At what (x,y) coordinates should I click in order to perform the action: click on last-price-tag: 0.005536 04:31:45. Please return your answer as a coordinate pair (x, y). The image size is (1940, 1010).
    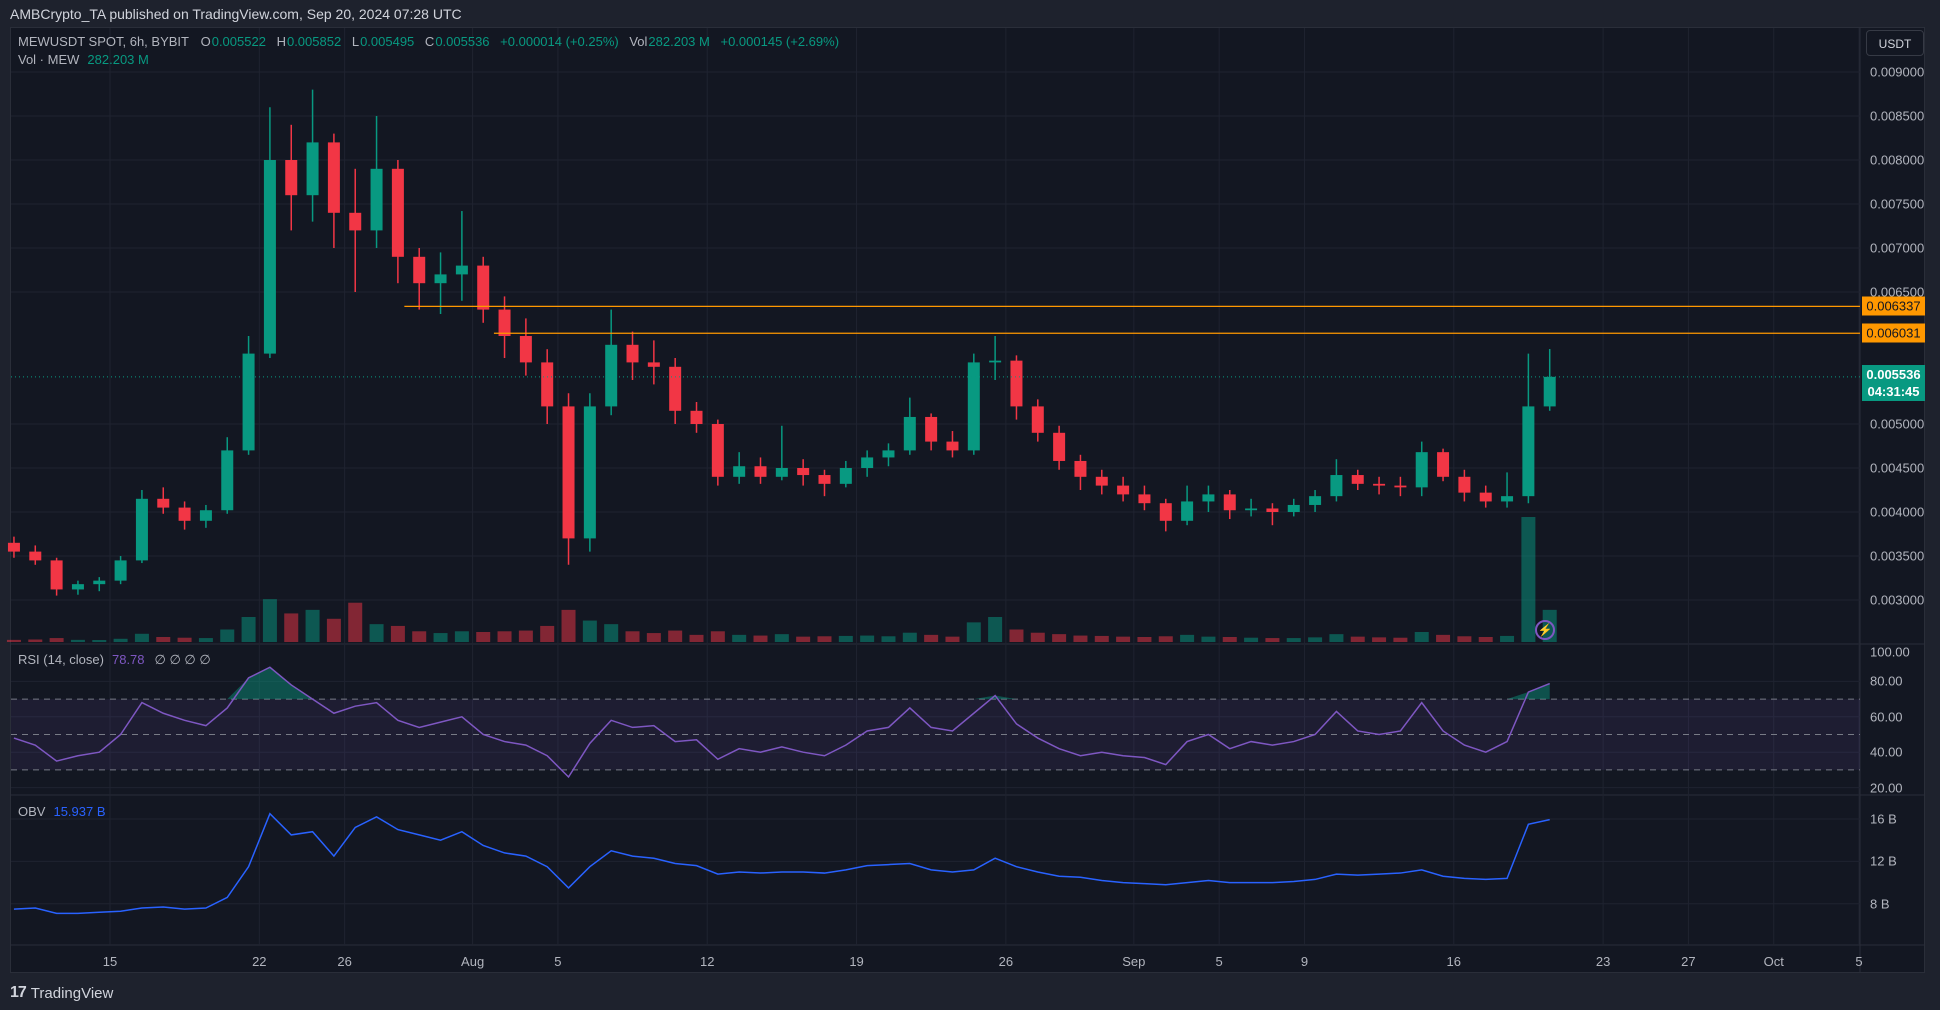
    Looking at the image, I should click on (1893, 382).